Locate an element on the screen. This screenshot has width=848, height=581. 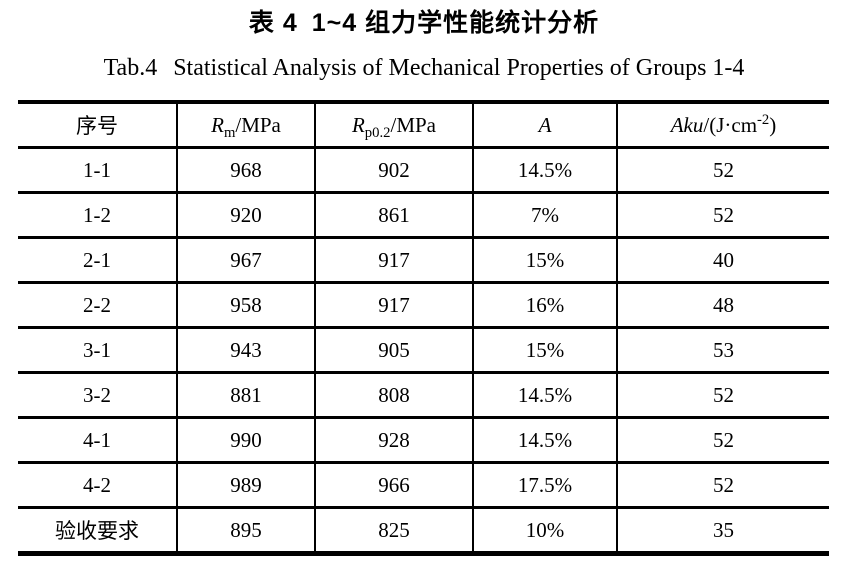
table-row: 2-2 958 917 16% 48 is located at coordinates (423, 304).